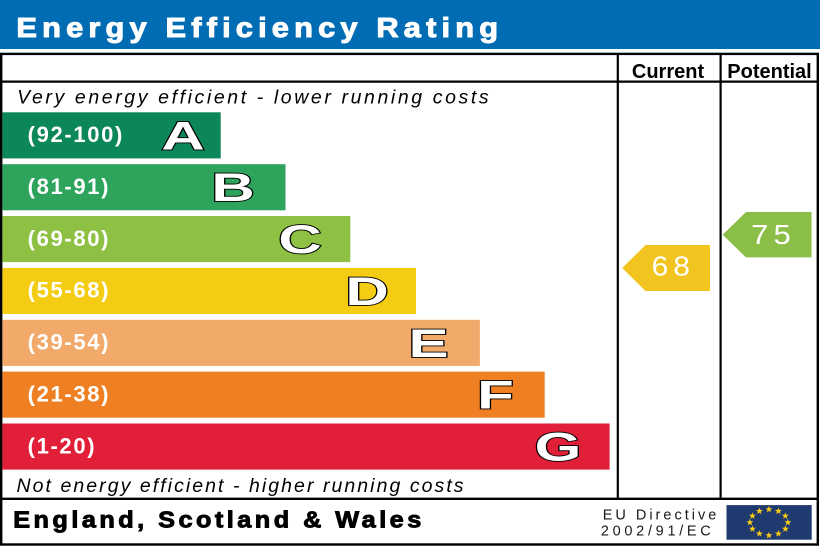  Describe the element at coordinates (219, 520) in the screenshot. I see `svg-text: England, Scotland & Wales` at that location.